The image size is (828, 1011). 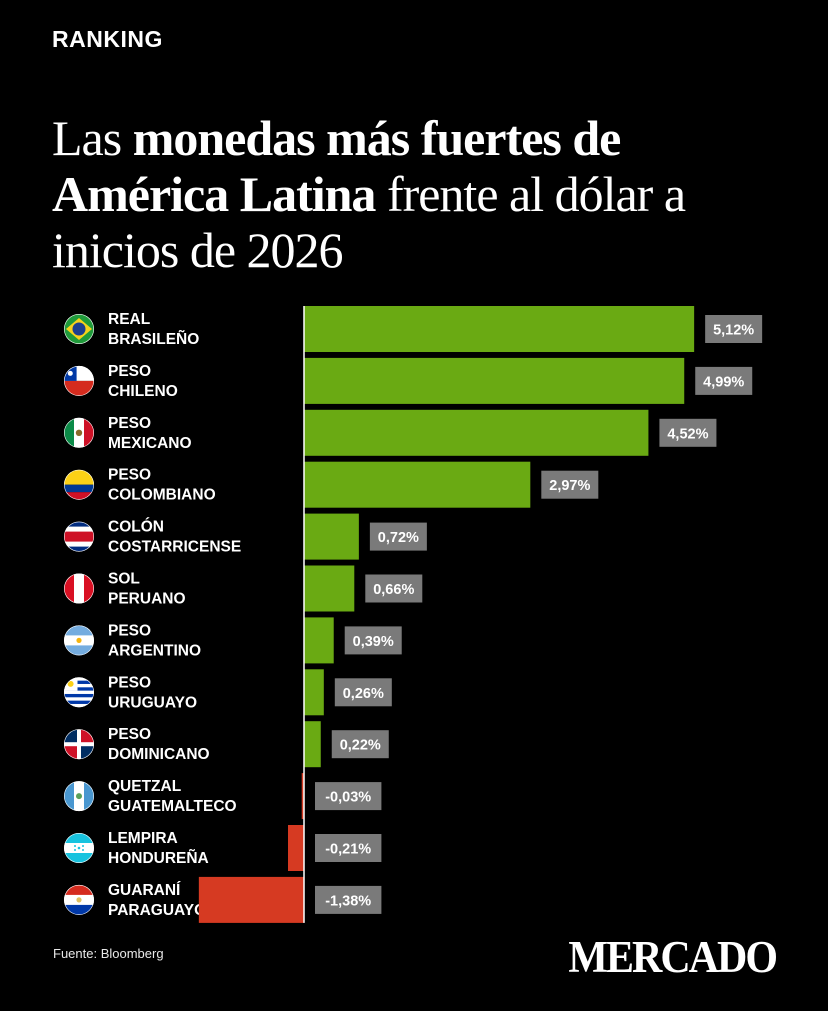 What do you see at coordinates (79, 848) in the screenshot?
I see `honduras-flag-icon` at bounding box center [79, 848].